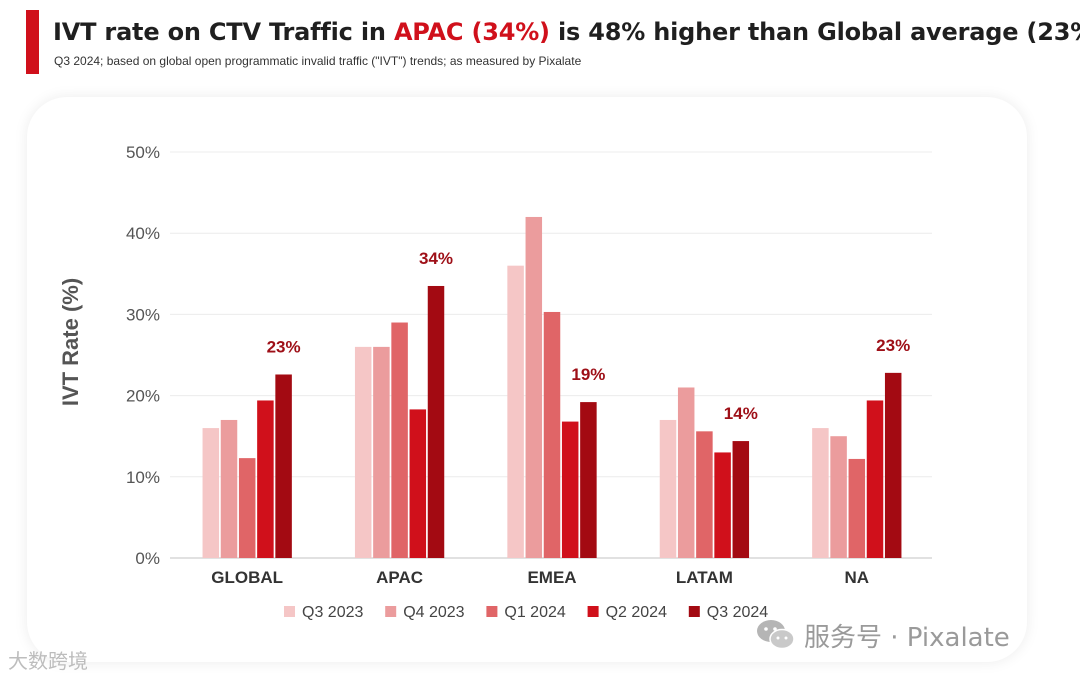 The width and height of the screenshot is (1080, 678). Describe the element at coordinates (147, 558) in the screenshot. I see `y-tick-label: 0%` at that location.